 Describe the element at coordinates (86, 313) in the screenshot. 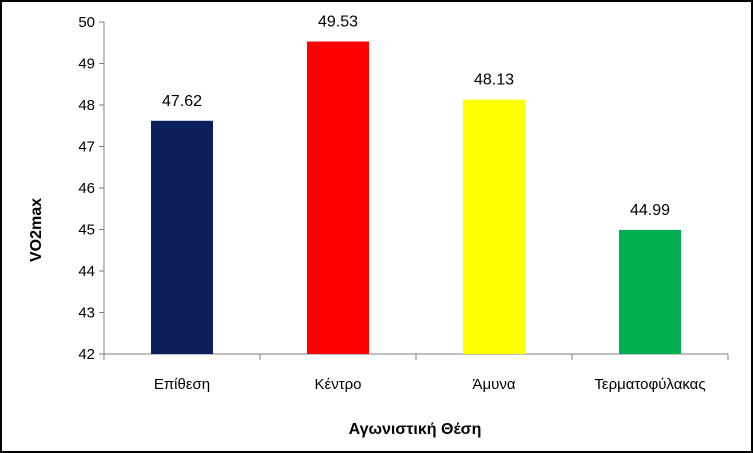

I see `y-tick-label: 43` at that location.